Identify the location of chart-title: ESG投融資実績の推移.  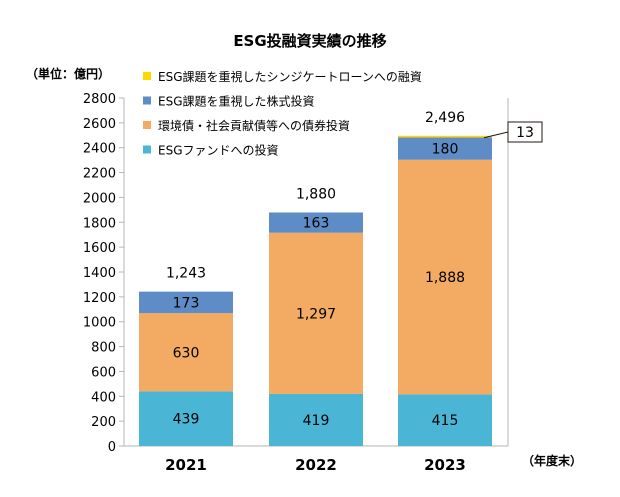
(309, 41).